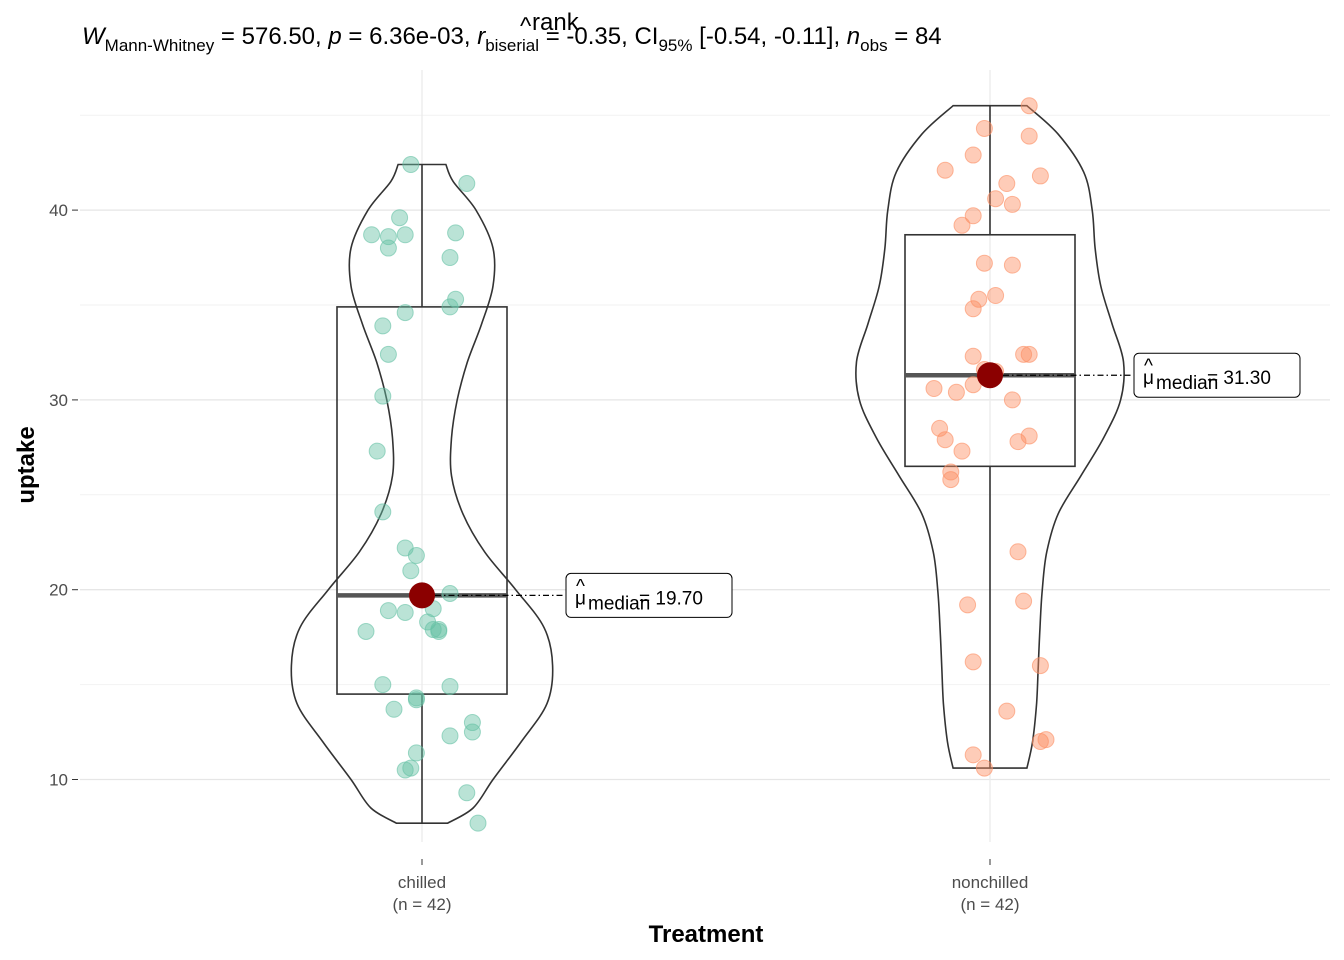 Image resolution: width=1344 pixels, height=960 pixels. I want to click on stat-p-value: 6.36e-03, so click(416, 36).